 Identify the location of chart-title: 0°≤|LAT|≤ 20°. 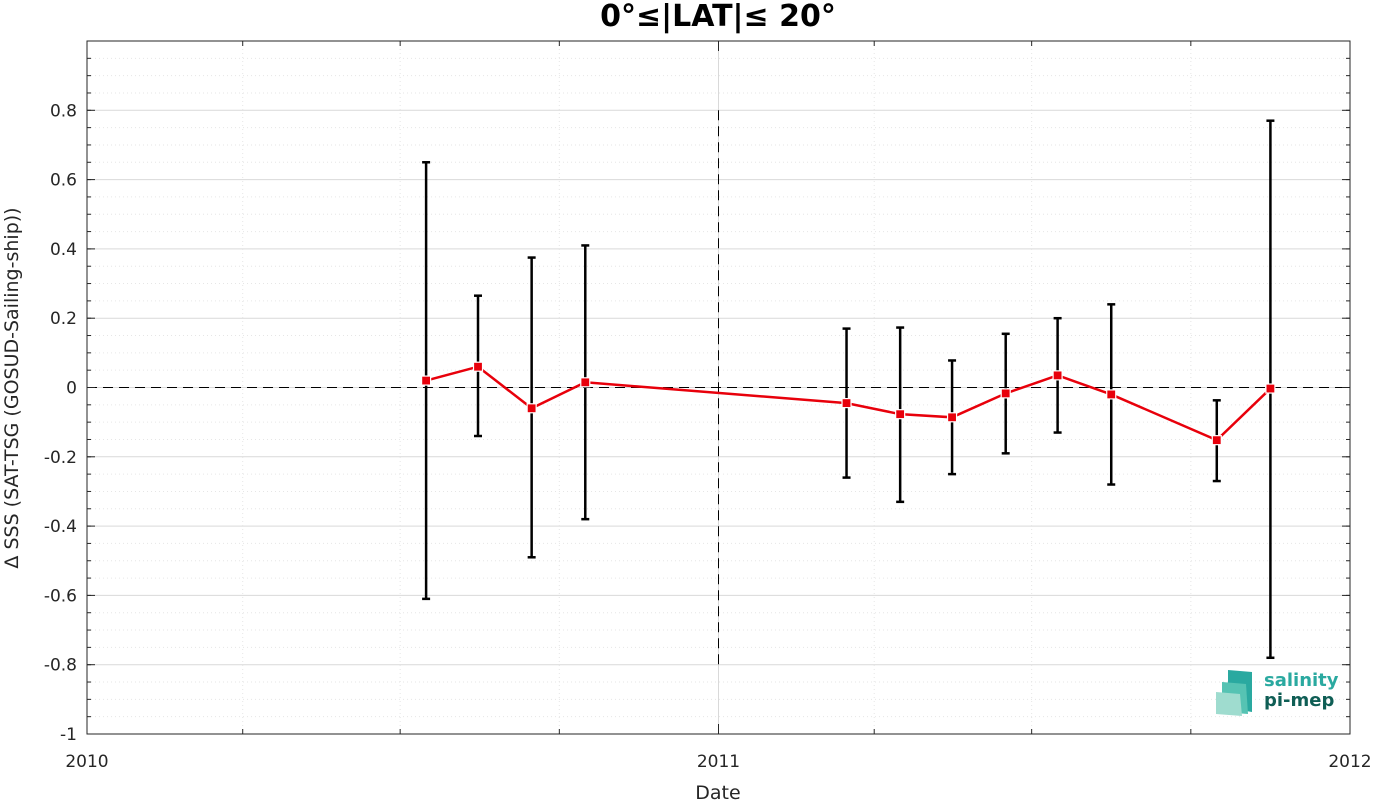
(718, 17).